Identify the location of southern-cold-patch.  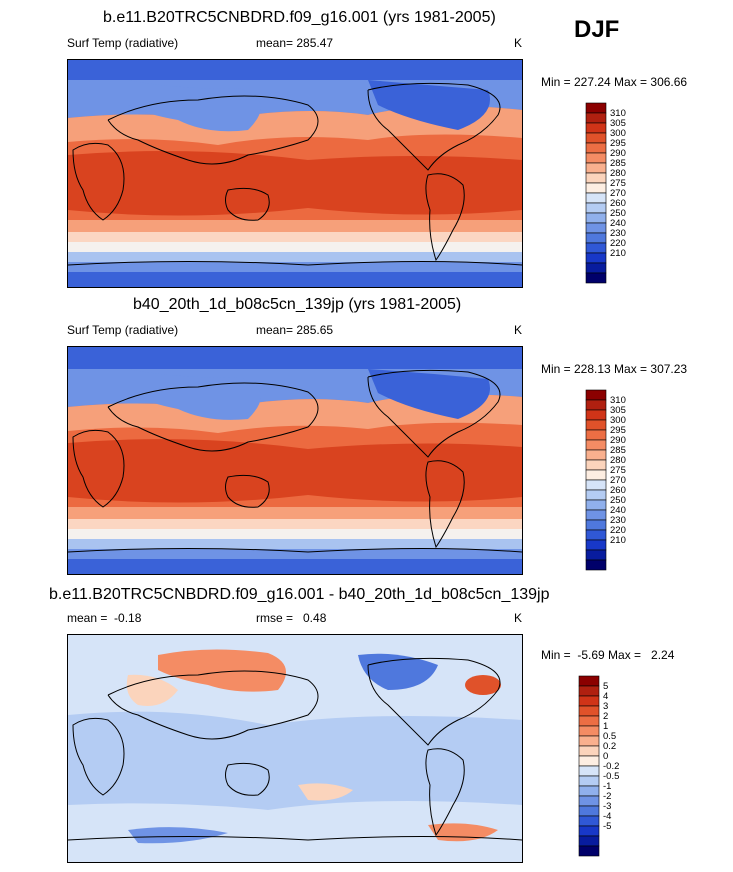
(178, 835).